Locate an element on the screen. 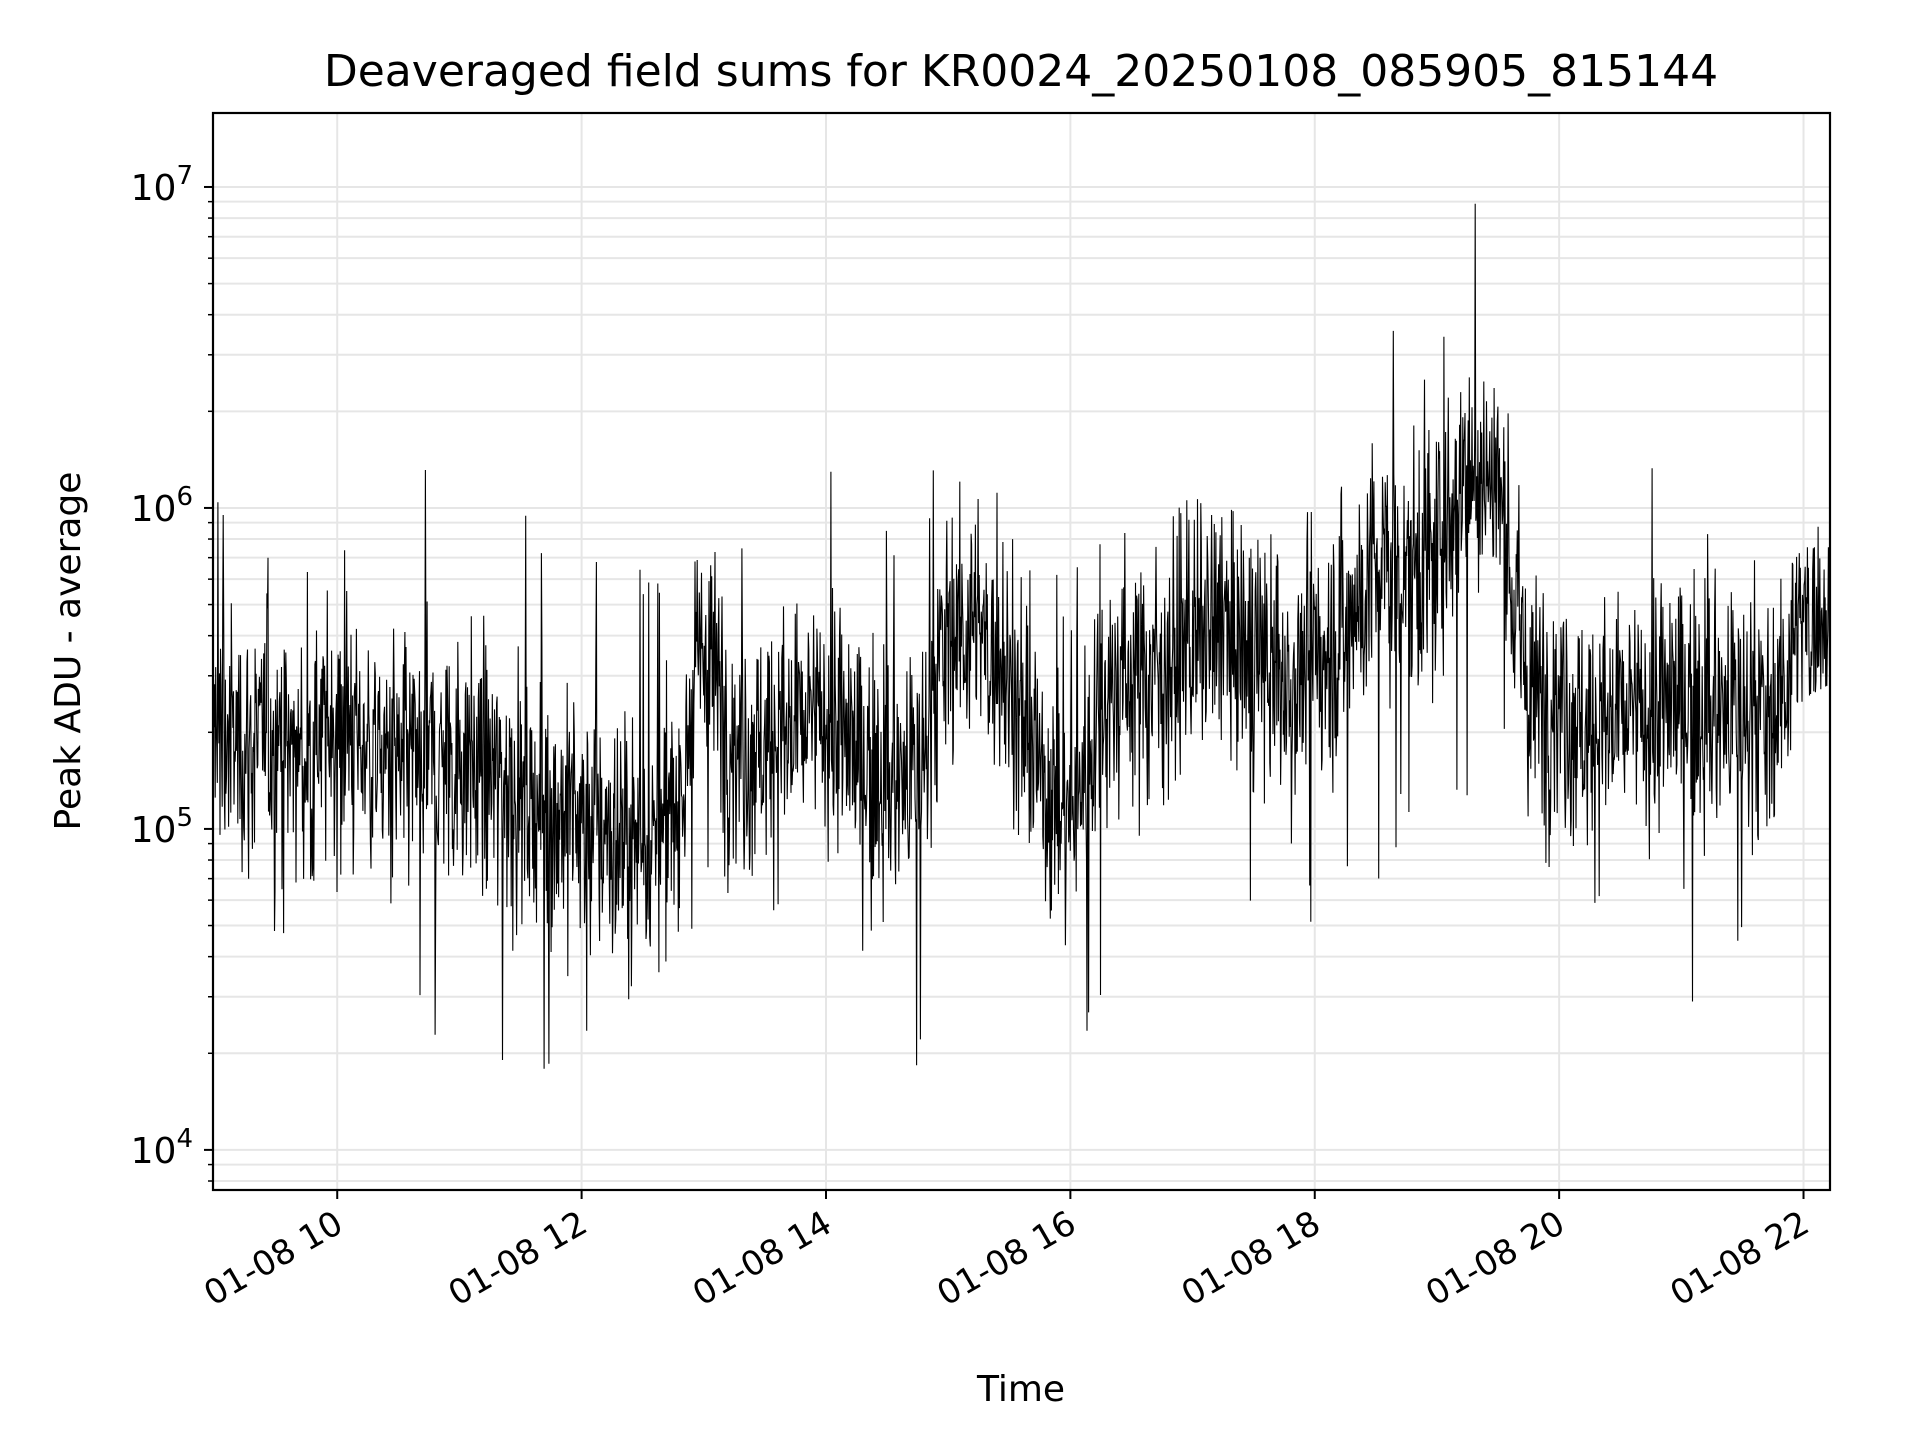  y-tick-label: 10⁵ is located at coordinates (162, 827).